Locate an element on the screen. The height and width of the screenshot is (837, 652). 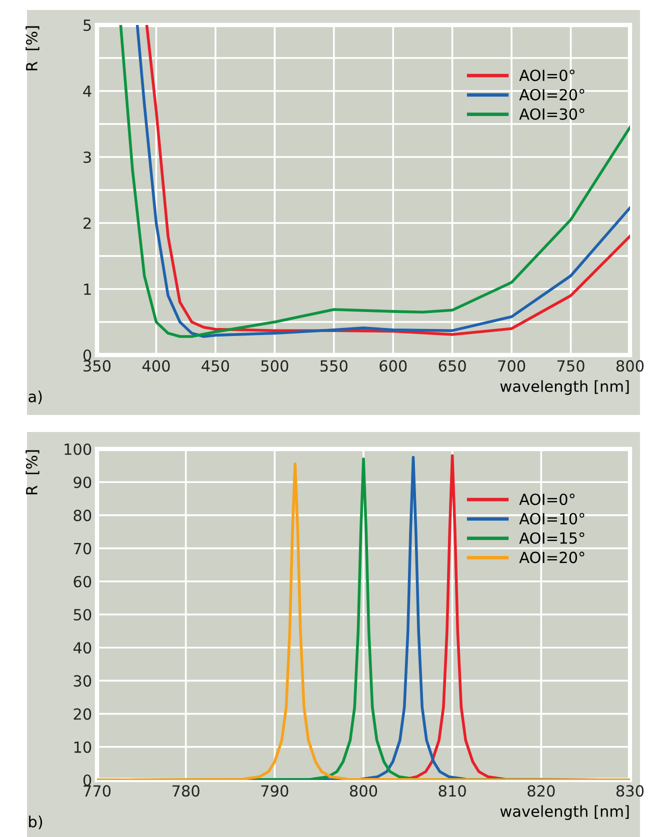
x-tick-label: 750 is located at coordinates (570, 366).